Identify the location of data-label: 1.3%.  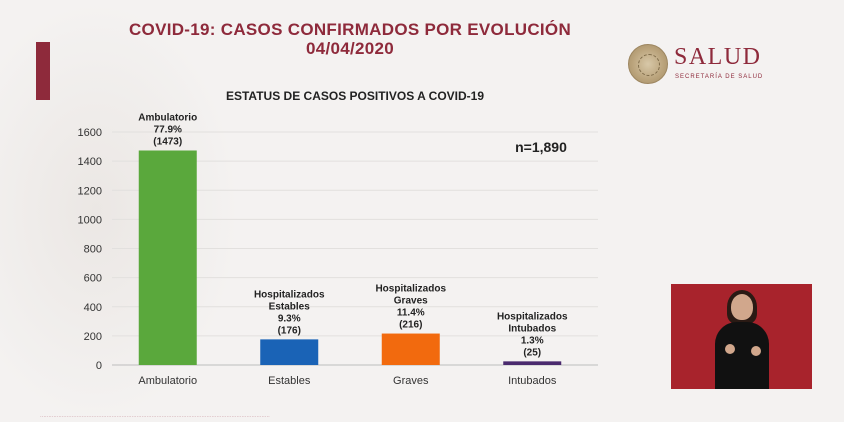
(532, 340).